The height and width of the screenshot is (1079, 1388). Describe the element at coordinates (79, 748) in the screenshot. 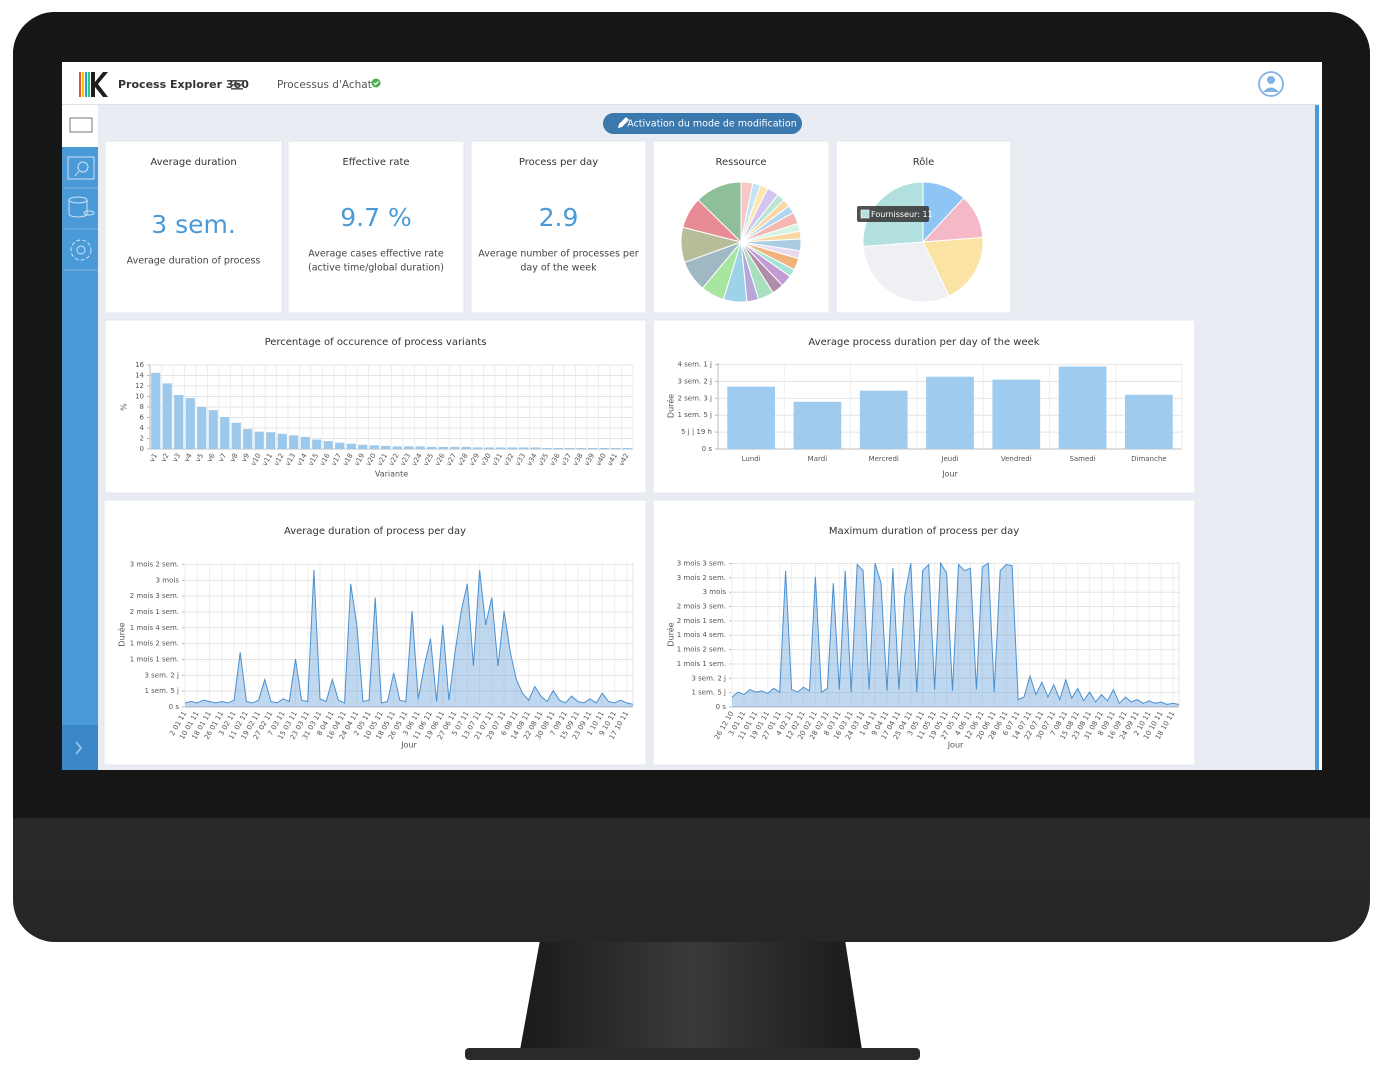

I see `expand-arrow` at that location.